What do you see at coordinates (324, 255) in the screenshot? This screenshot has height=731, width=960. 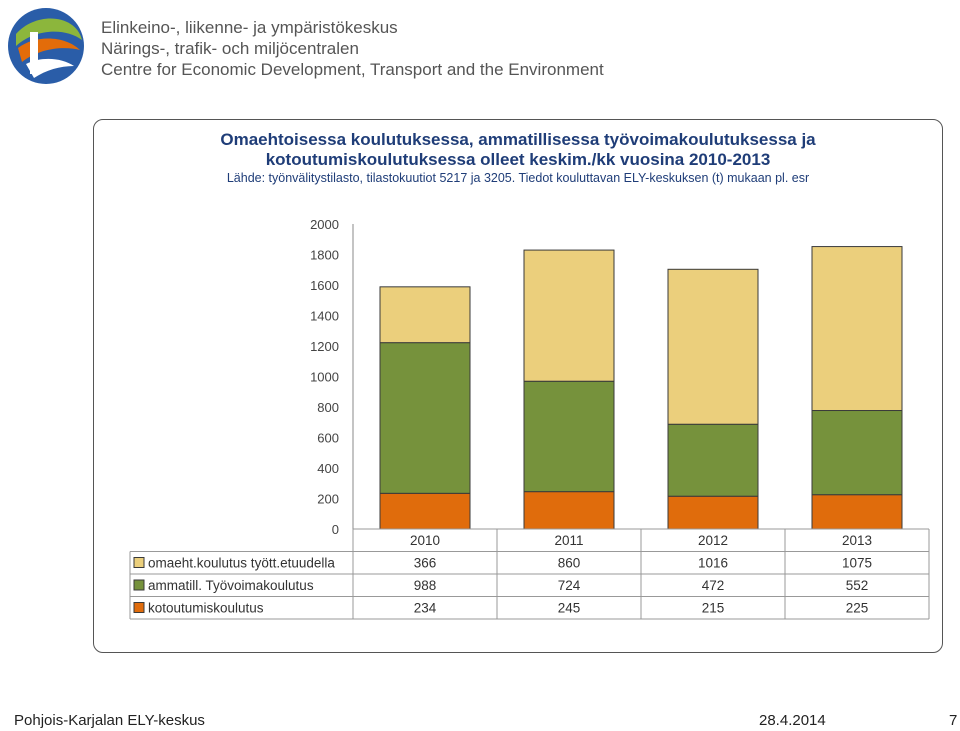 I see `y-tick-label: 1800` at bounding box center [324, 255].